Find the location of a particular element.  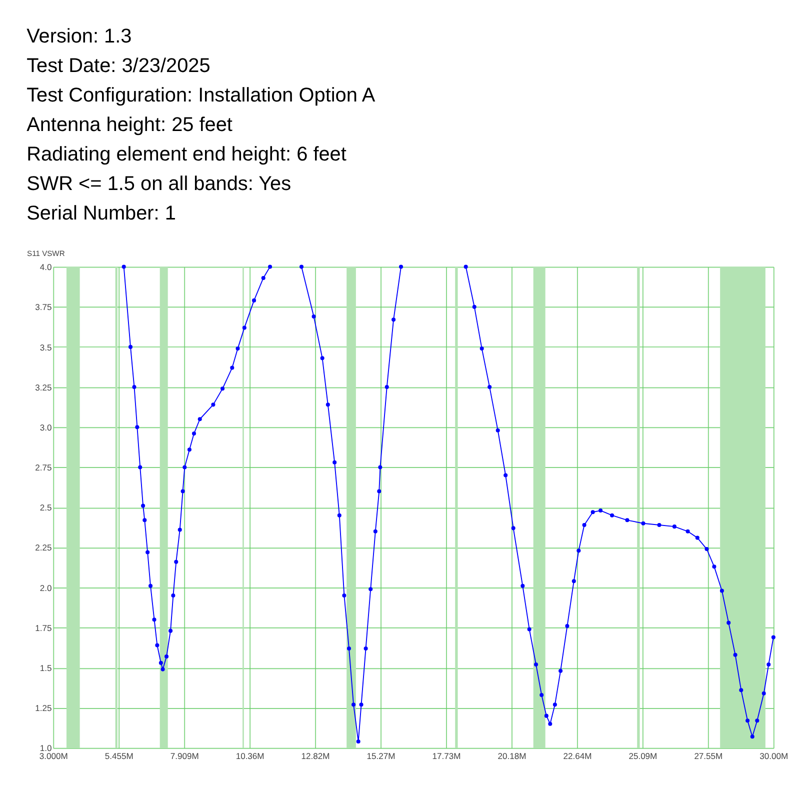

text: Test Date: 3/23/2025 is located at coordinates (118, 65).